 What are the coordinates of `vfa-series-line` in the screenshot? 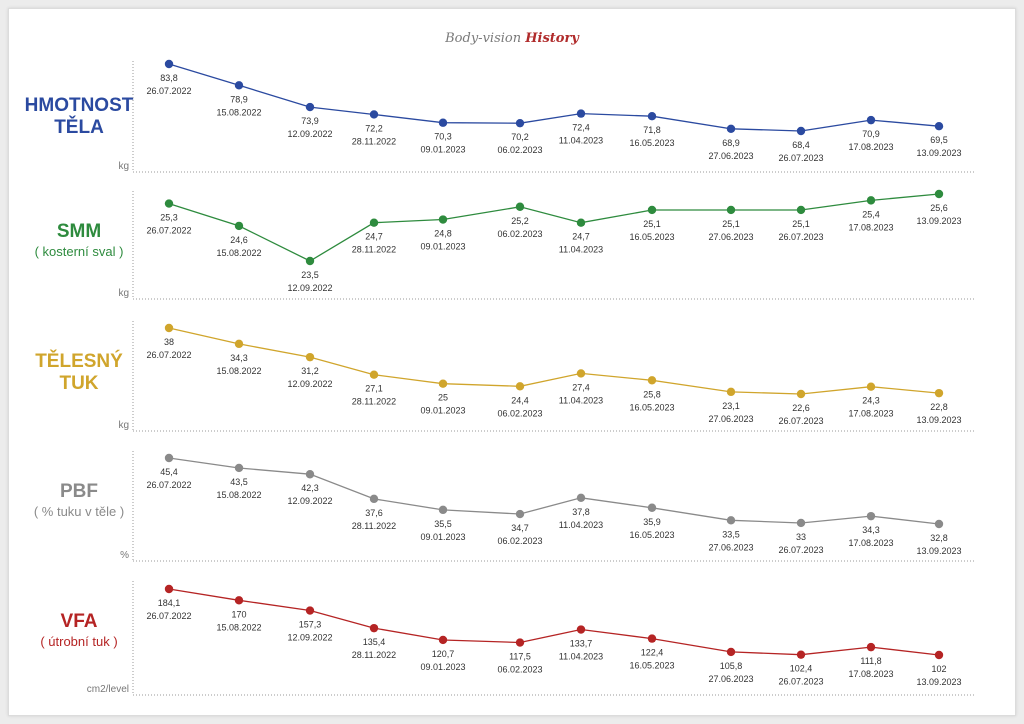 It's located at (554, 622).